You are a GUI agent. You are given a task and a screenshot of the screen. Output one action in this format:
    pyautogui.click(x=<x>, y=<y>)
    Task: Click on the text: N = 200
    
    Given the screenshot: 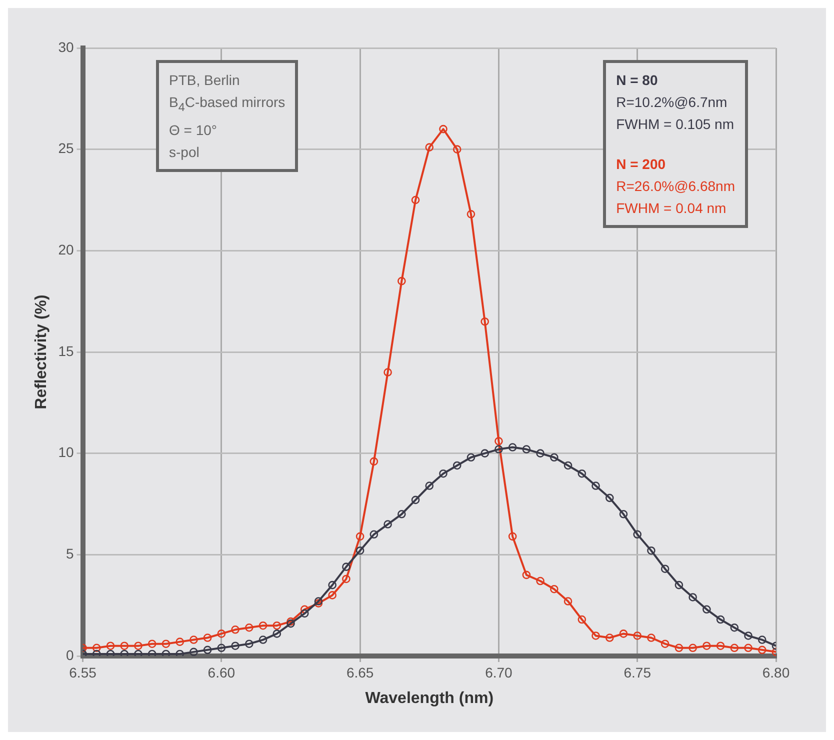 What is the action you would take?
    pyautogui.click(x=641, y=164)
    